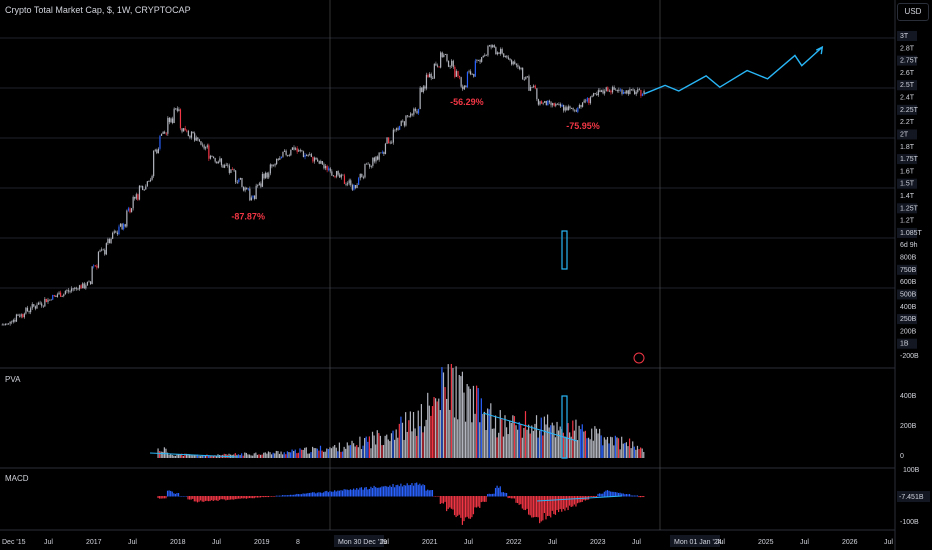 The width and height of the screenshot is (932, 550). What do you see at coordinates (913, 12) in the screenshot?
I see `currency-button: USD` at bounding box center [913, 12].